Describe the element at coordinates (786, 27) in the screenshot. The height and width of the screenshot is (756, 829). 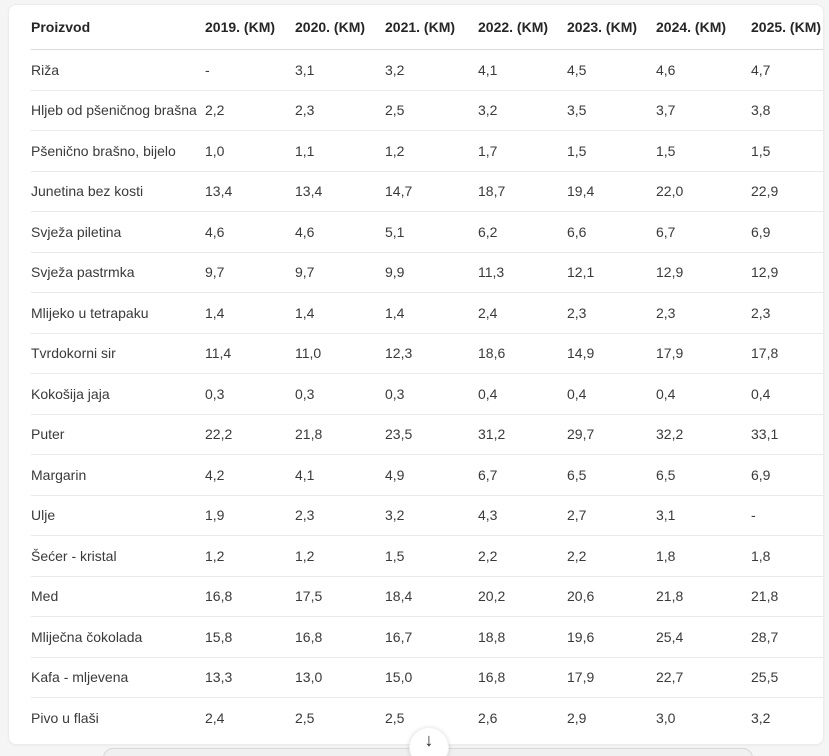
I see `column-header-2025: 2025. (KM)` at that location.